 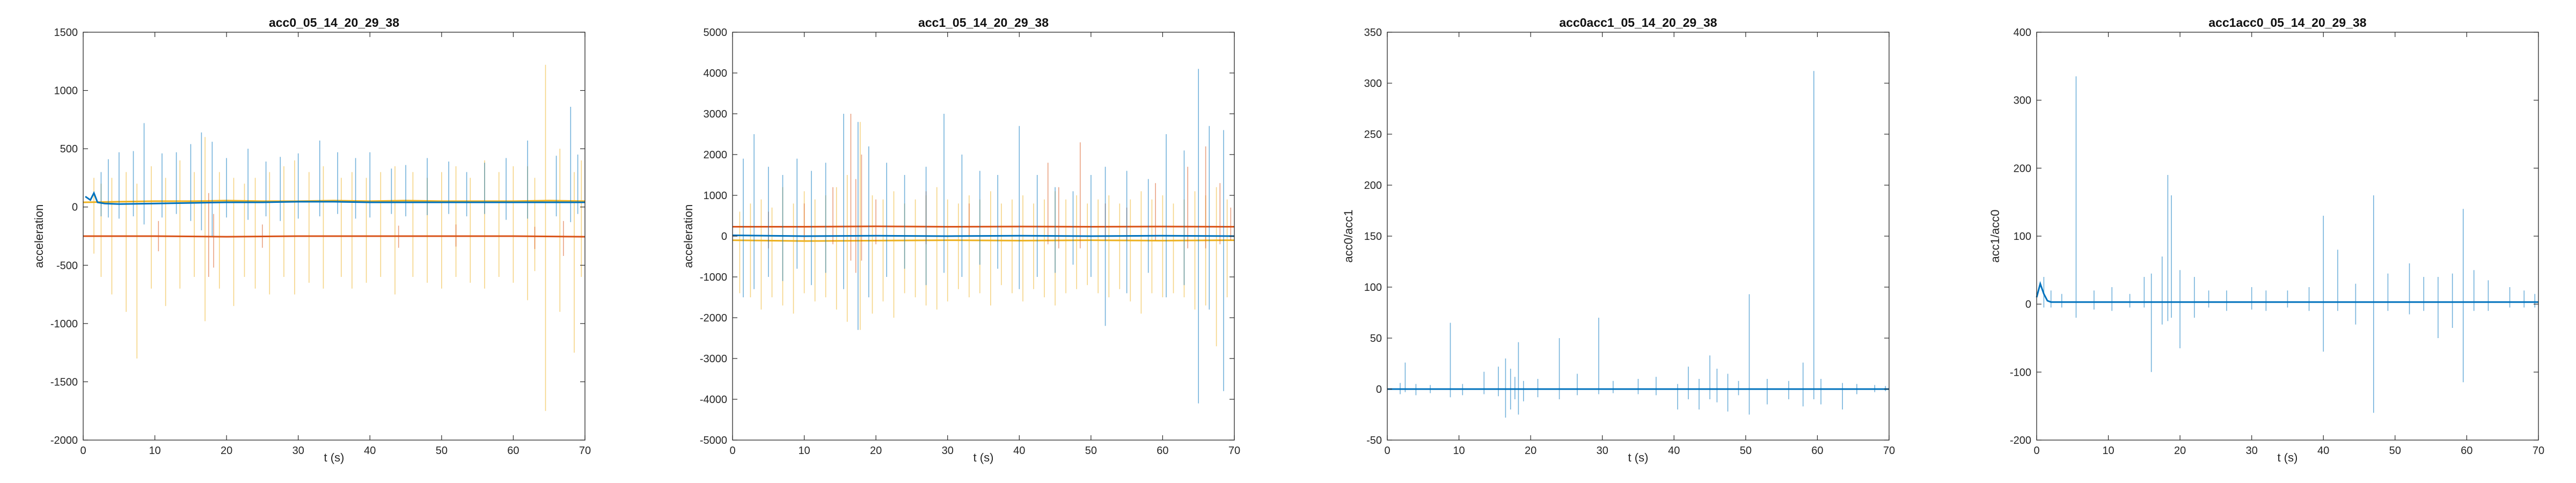 I want to click on y-axis-label: acc0/acc1, so click(x=1348, y=235).